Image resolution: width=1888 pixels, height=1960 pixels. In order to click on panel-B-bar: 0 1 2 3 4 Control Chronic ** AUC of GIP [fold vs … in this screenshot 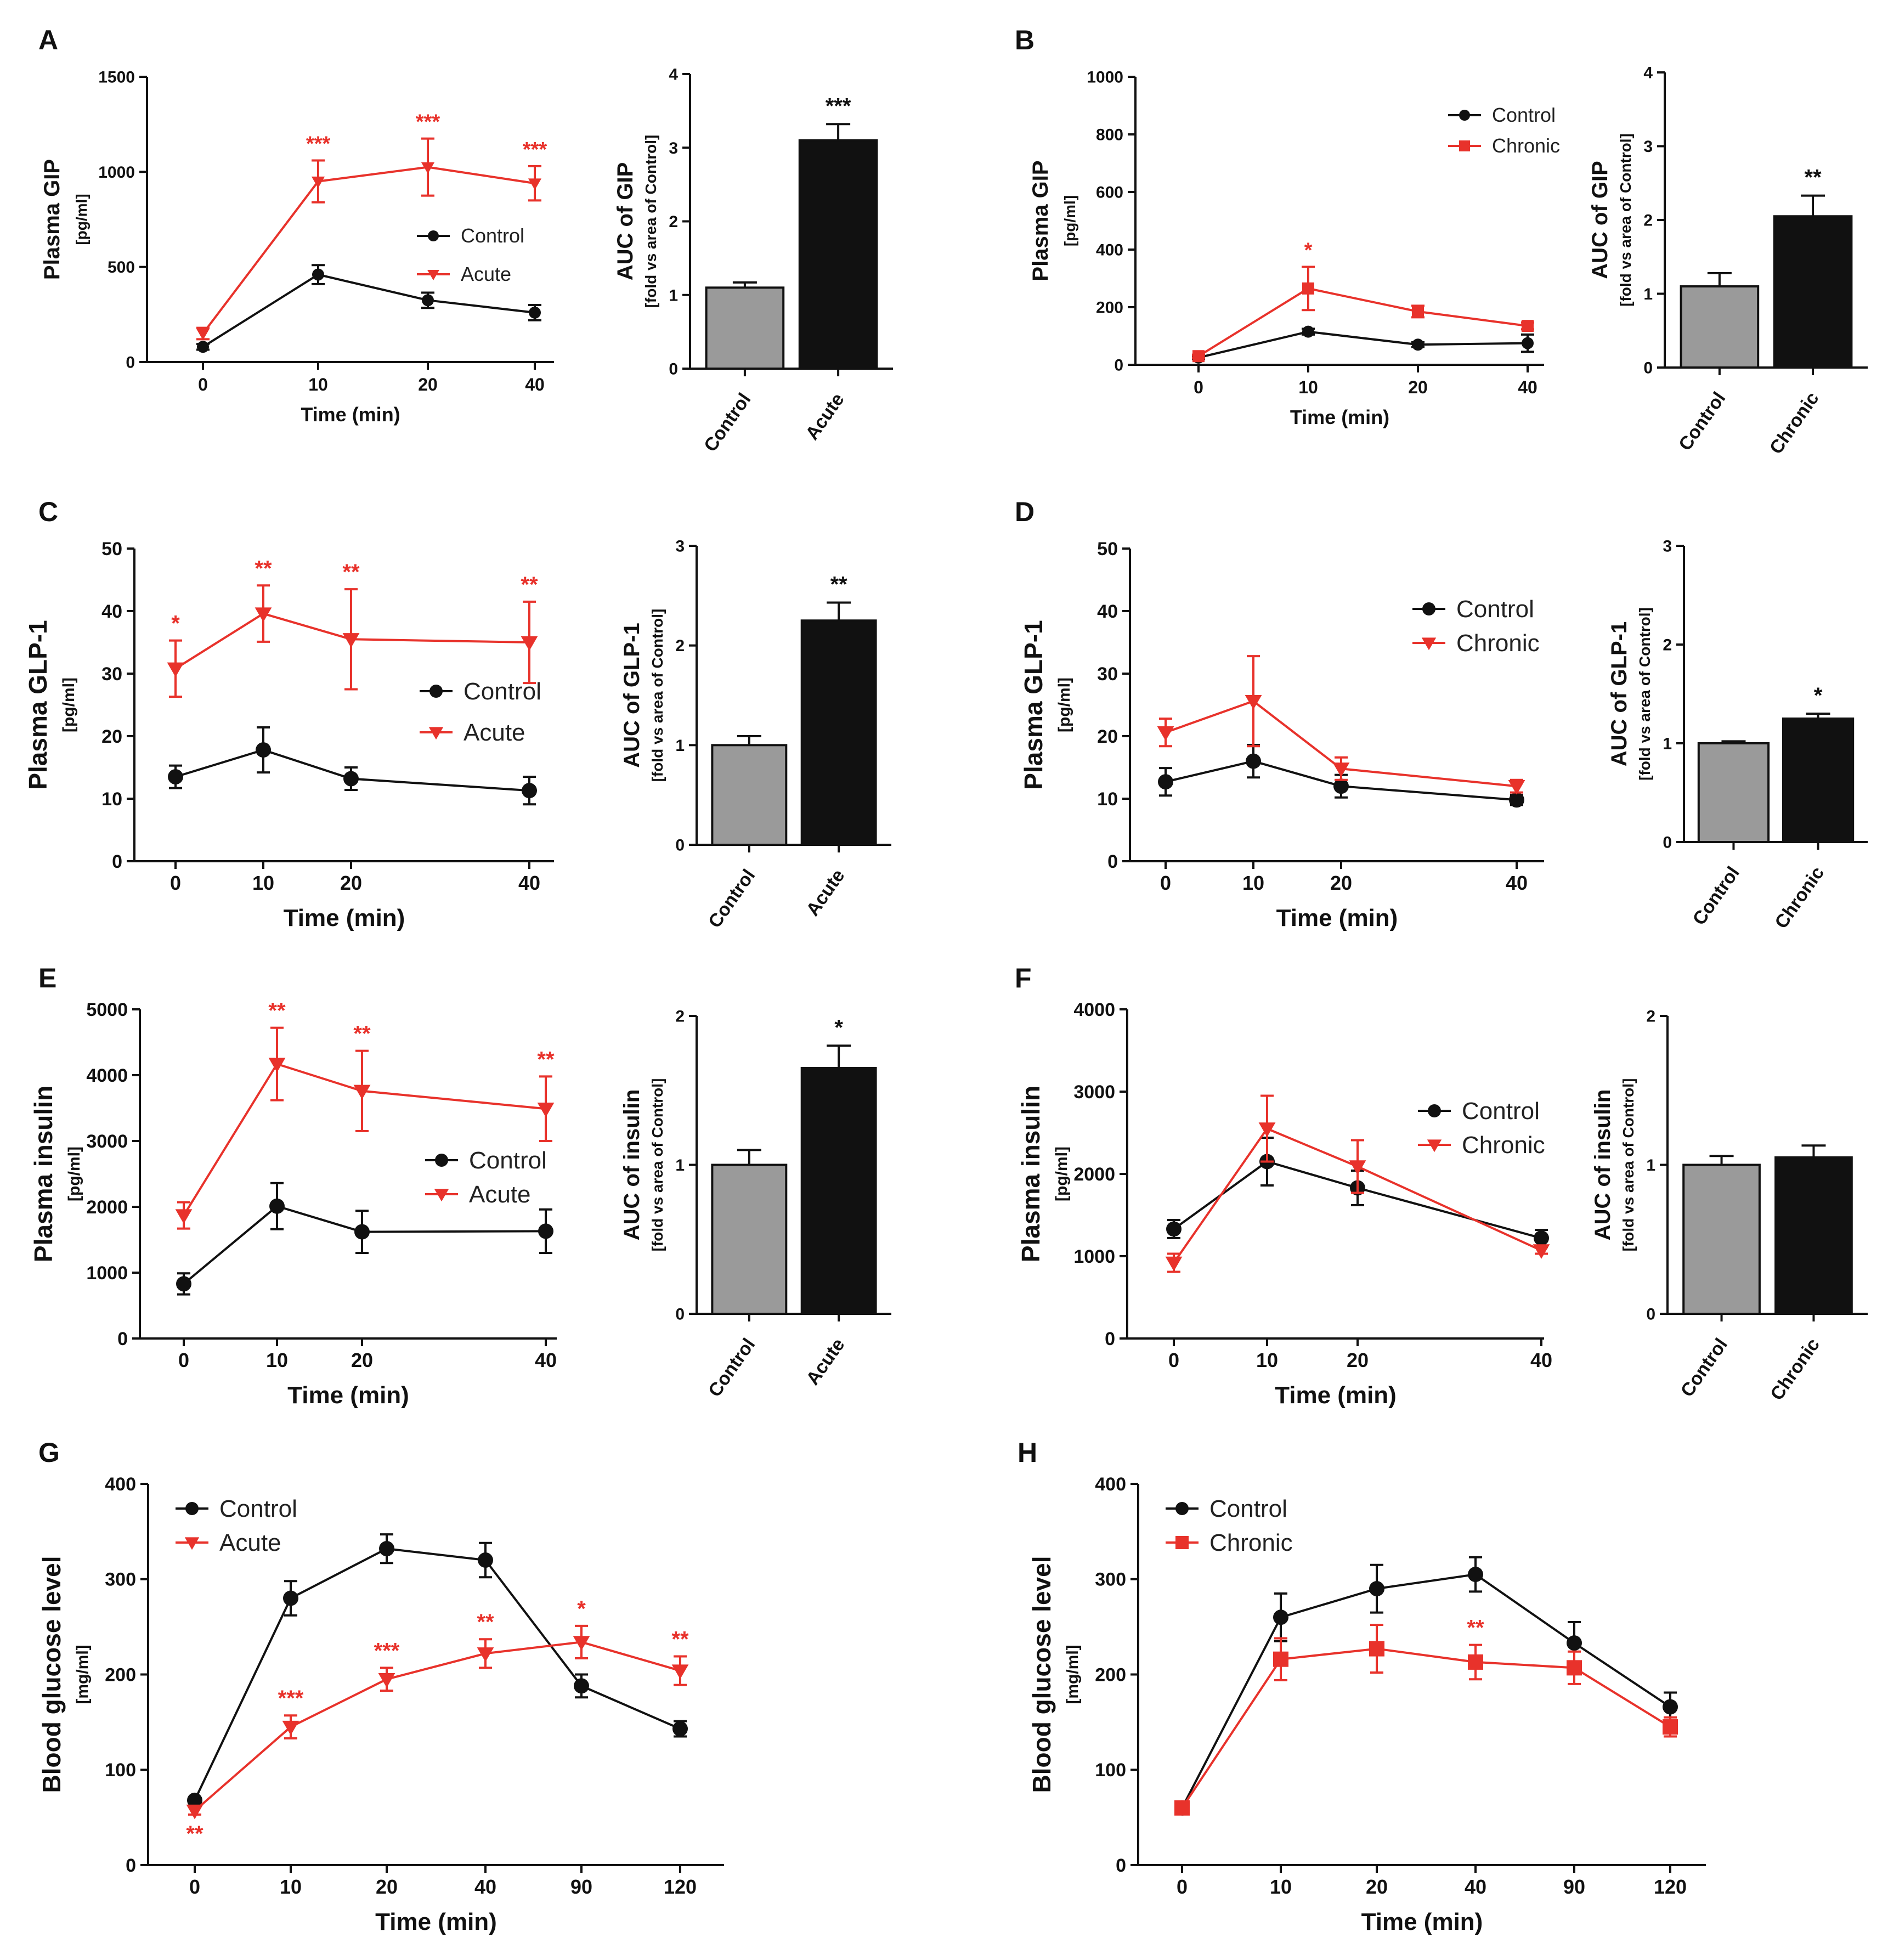, I will do `click(1728, 261)`.